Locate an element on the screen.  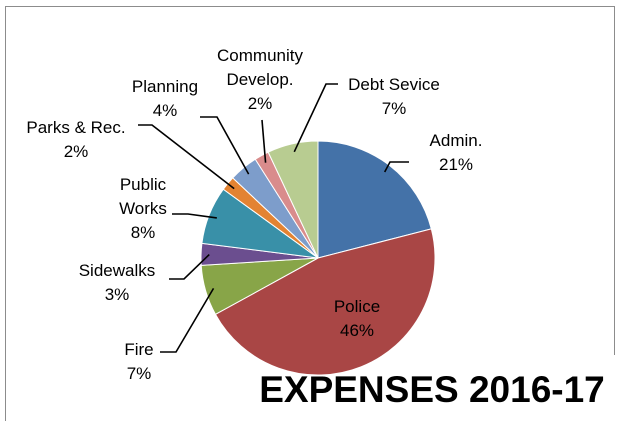
slice-label-line: Parks & Rec. is located at coordinates (75, 127).